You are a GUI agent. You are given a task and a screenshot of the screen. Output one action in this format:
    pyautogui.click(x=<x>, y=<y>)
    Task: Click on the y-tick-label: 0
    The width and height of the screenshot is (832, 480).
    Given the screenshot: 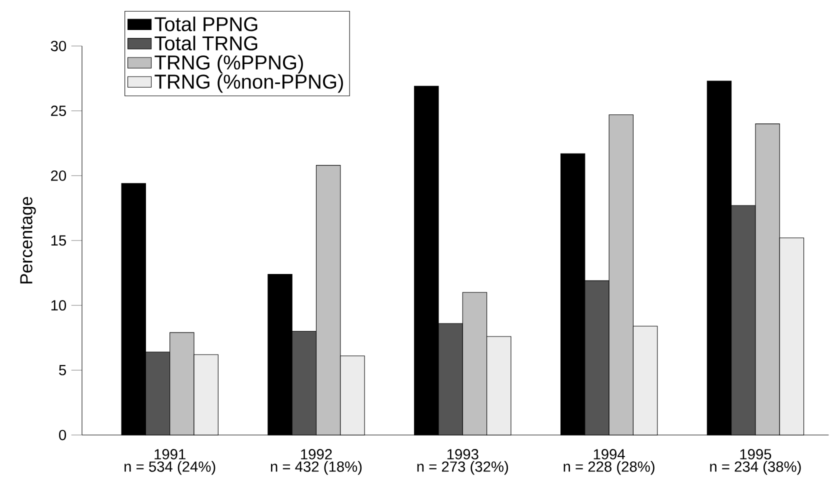 What is the action you would take?
    pyautogui.click(x=62, y=435)
    